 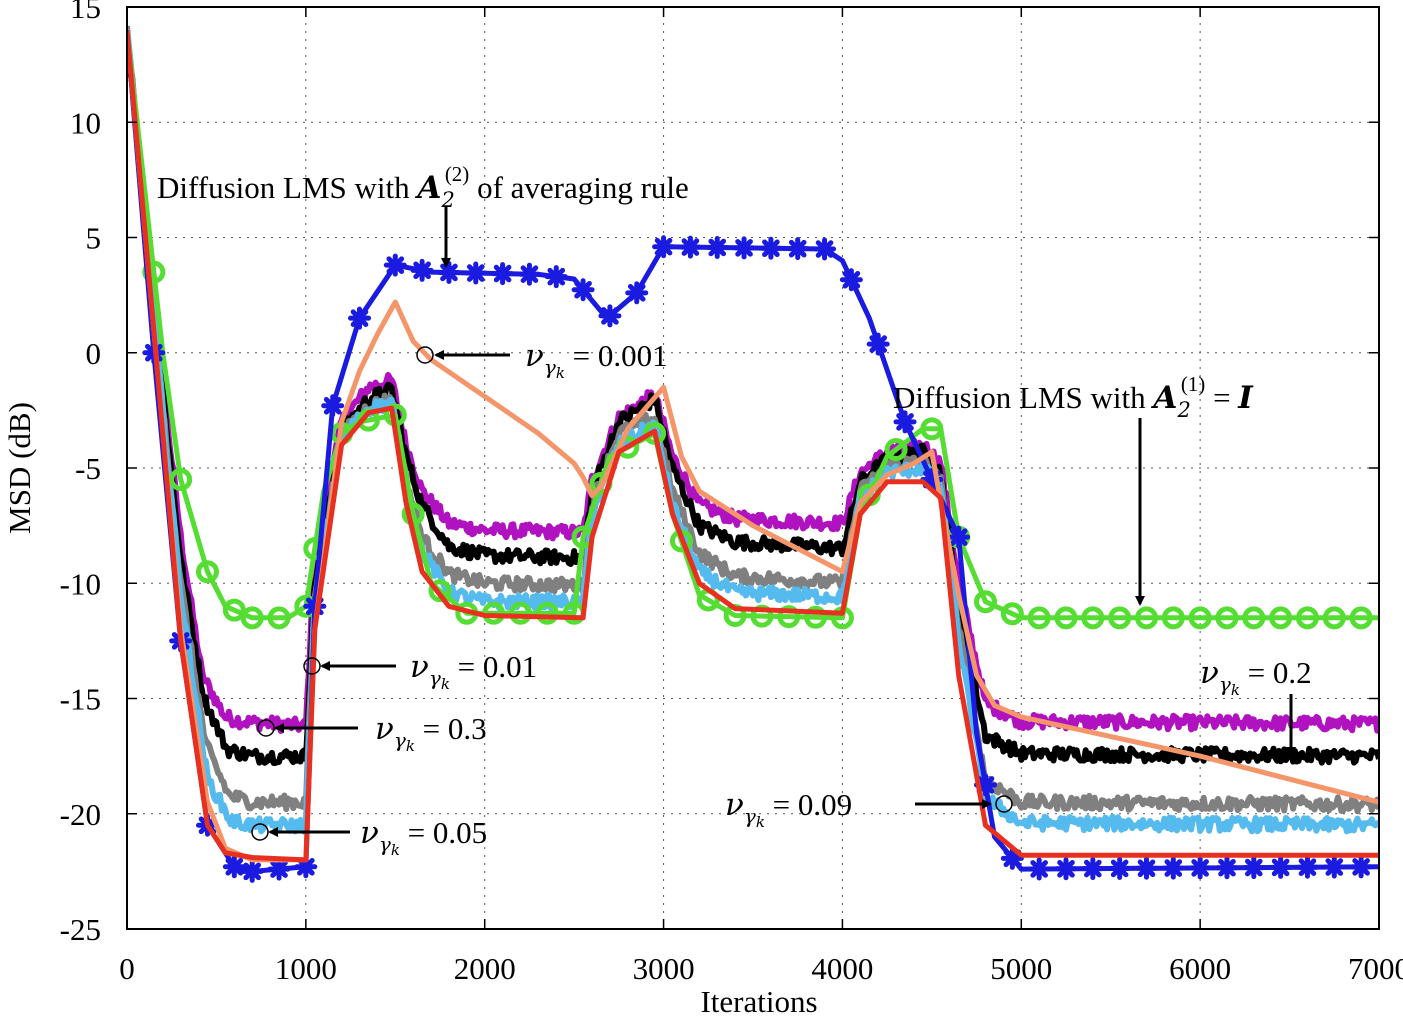 What do you see at coordinates (127, 968) in the screenshot?
I see `x-tick-label: 0` at bounding box center [127, 968].